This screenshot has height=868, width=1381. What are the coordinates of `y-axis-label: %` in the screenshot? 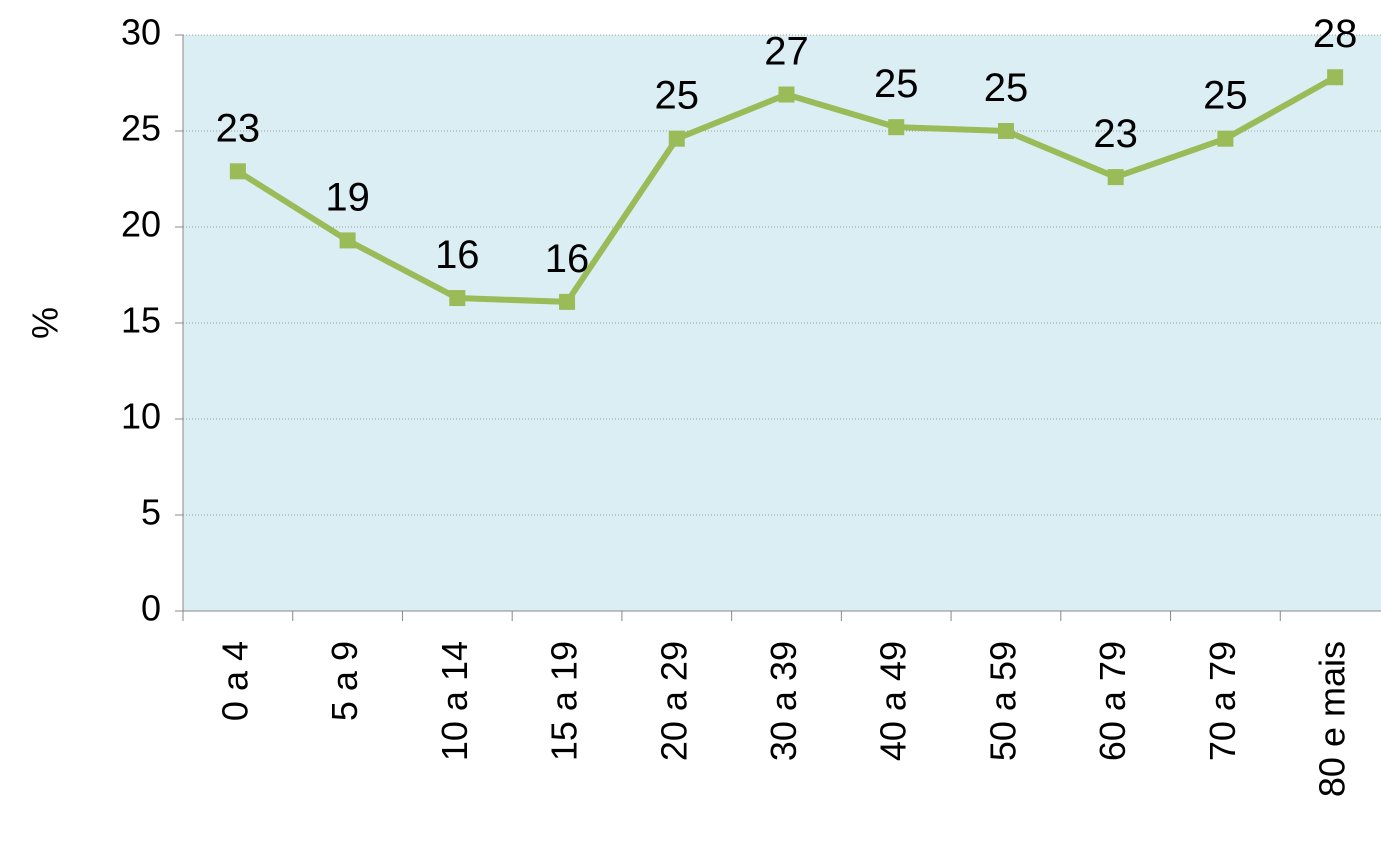 It's located at (45, 323).